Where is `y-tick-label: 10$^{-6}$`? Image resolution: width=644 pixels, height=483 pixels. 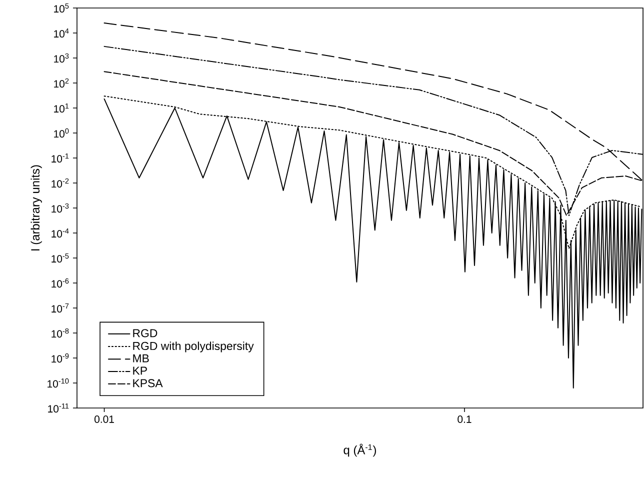
y-tick-label: 10$^{-6}$ is located at coordinates (60, 283).